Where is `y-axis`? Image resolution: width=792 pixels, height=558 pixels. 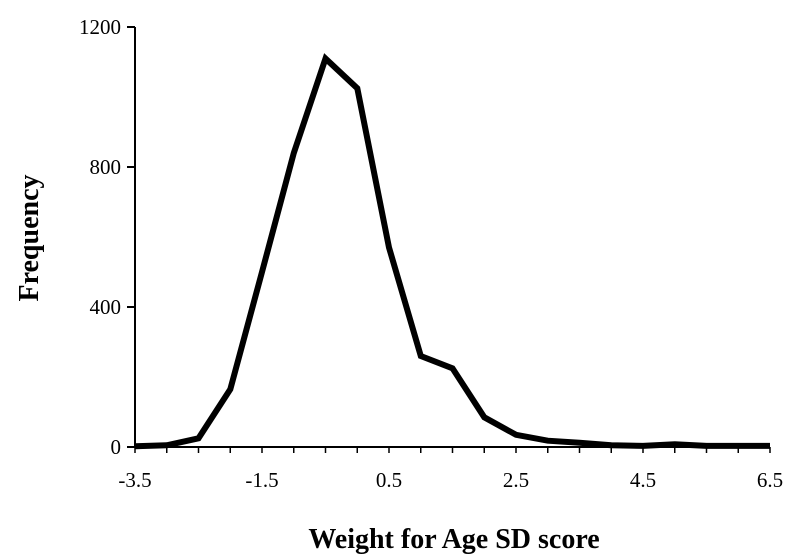 y-axis is located at coordinates (131, 237).